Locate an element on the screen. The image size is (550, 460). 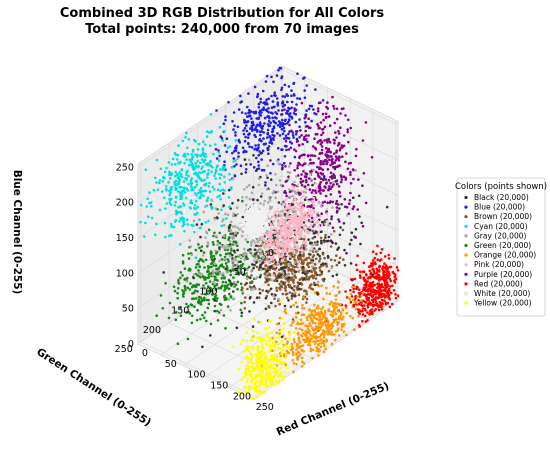
y-axis-label: Green Channel (0-255) is located at coordinates (93, 387).